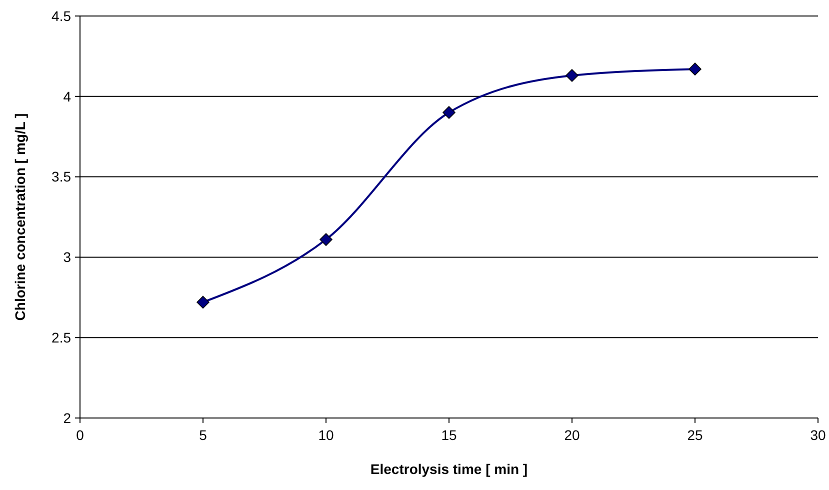  Describe the element at coordinates (449, 435) in the screenshot. I see `x-tick-label: 15` at that location.